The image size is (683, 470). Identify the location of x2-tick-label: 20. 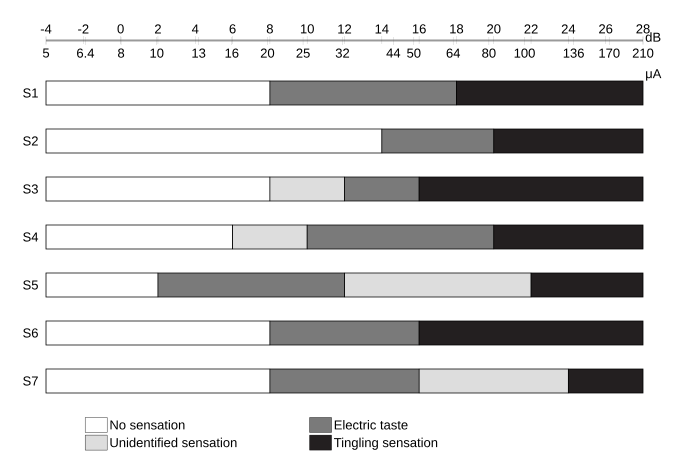
(267, 53).